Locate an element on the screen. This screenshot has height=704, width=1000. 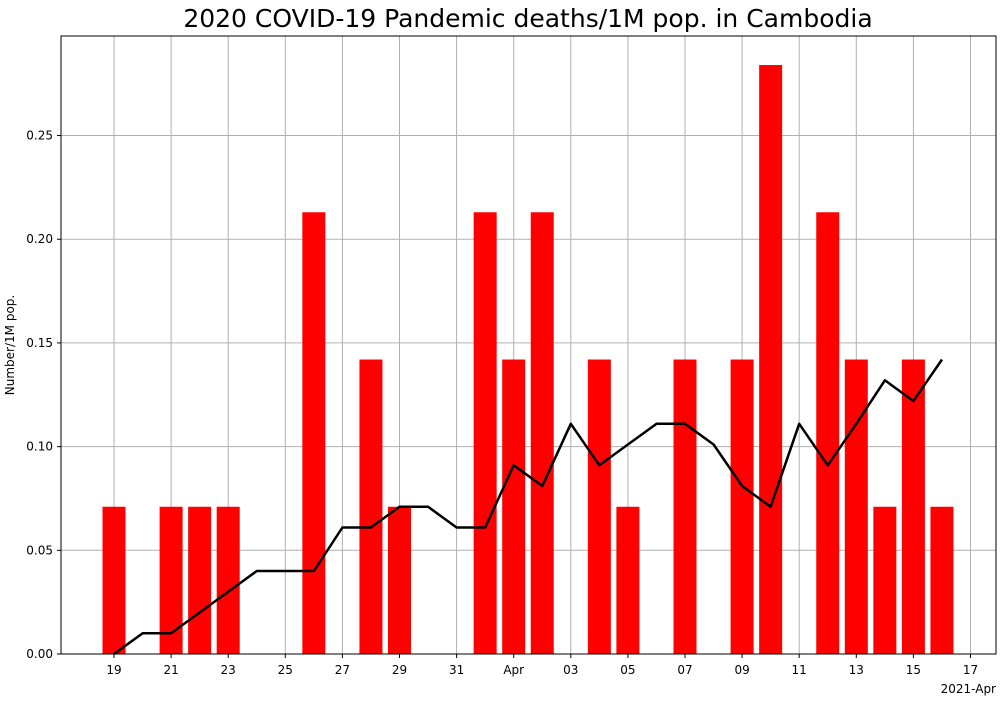
y-tick-label: 0.25 is located at coordinates (39, 136).